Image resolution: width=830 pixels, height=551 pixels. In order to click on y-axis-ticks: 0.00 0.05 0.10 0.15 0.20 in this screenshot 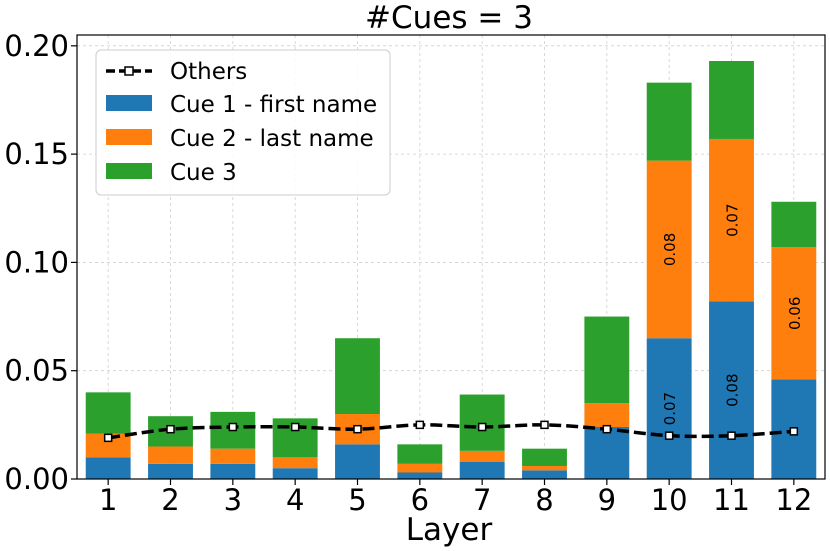, I will do `click(40, 262)`.